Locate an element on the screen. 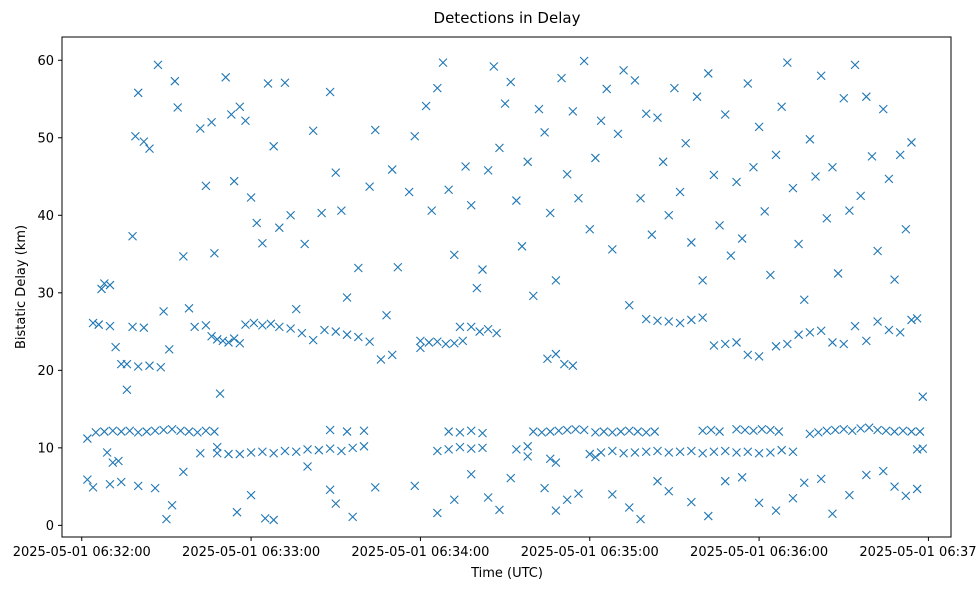  chart-title: Detections in Delay is located at coordinates (507, 18).